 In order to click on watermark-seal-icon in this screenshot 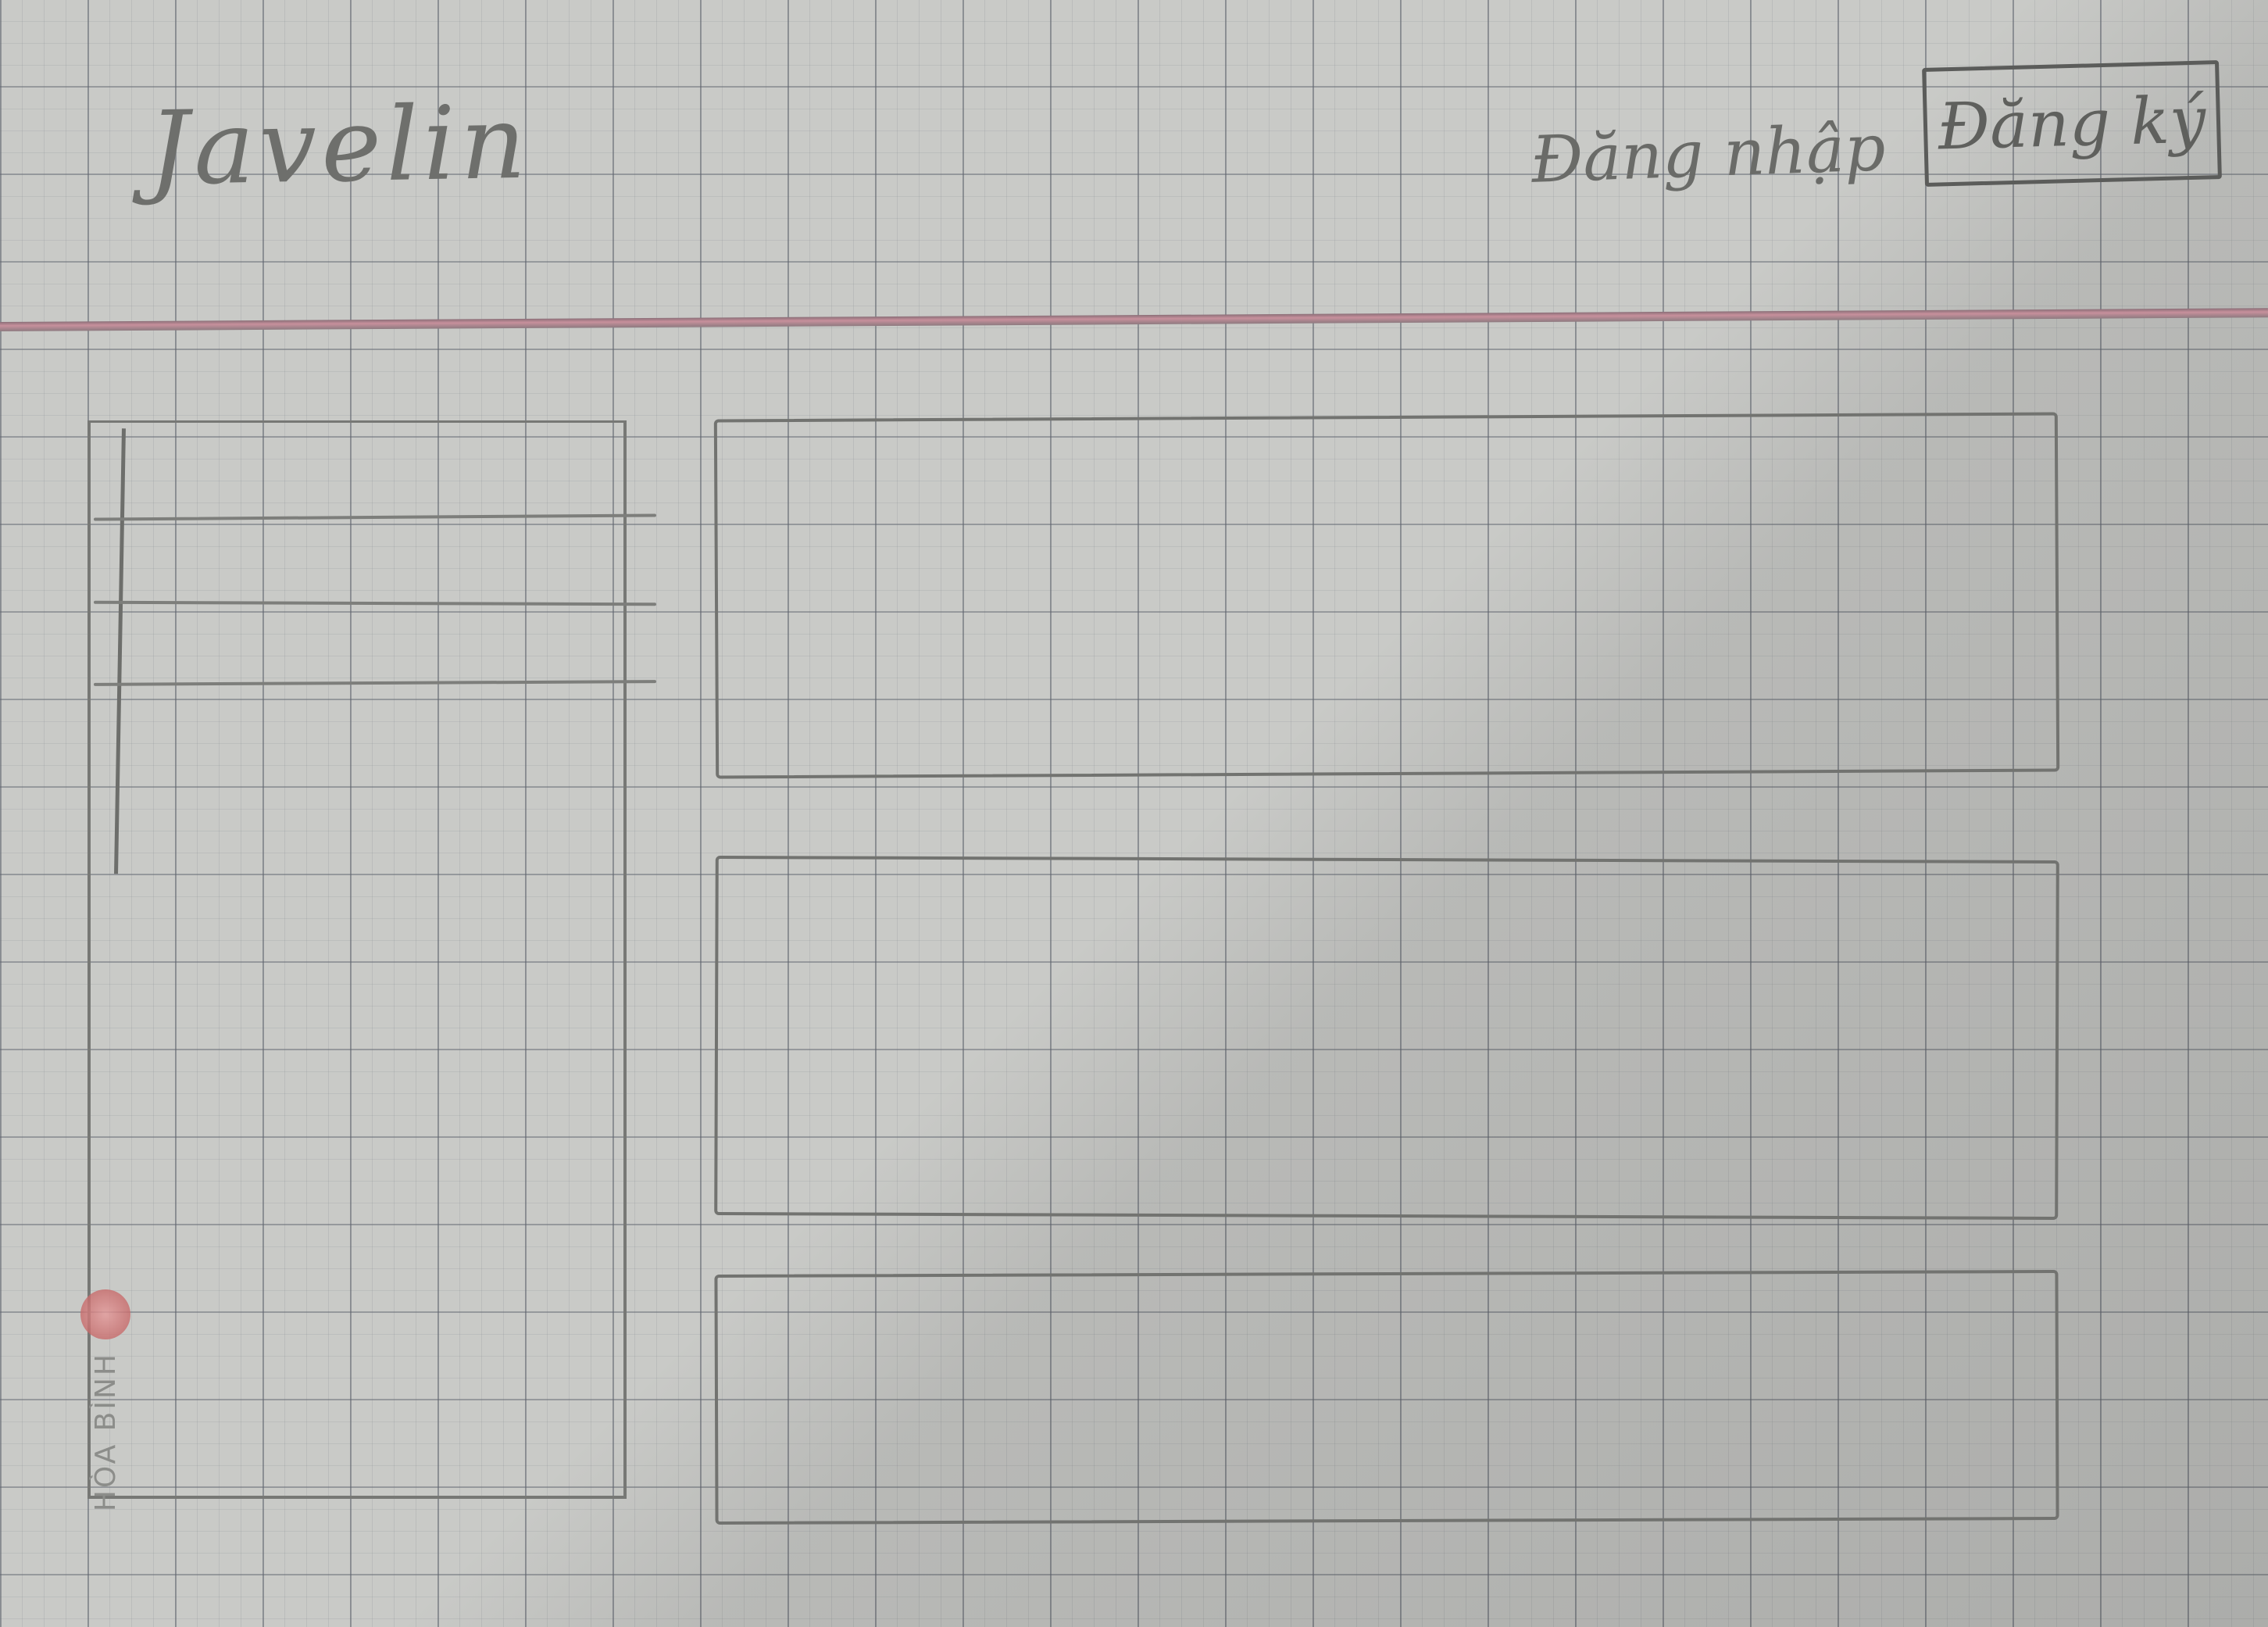, I will do `click(105, 1314)`.